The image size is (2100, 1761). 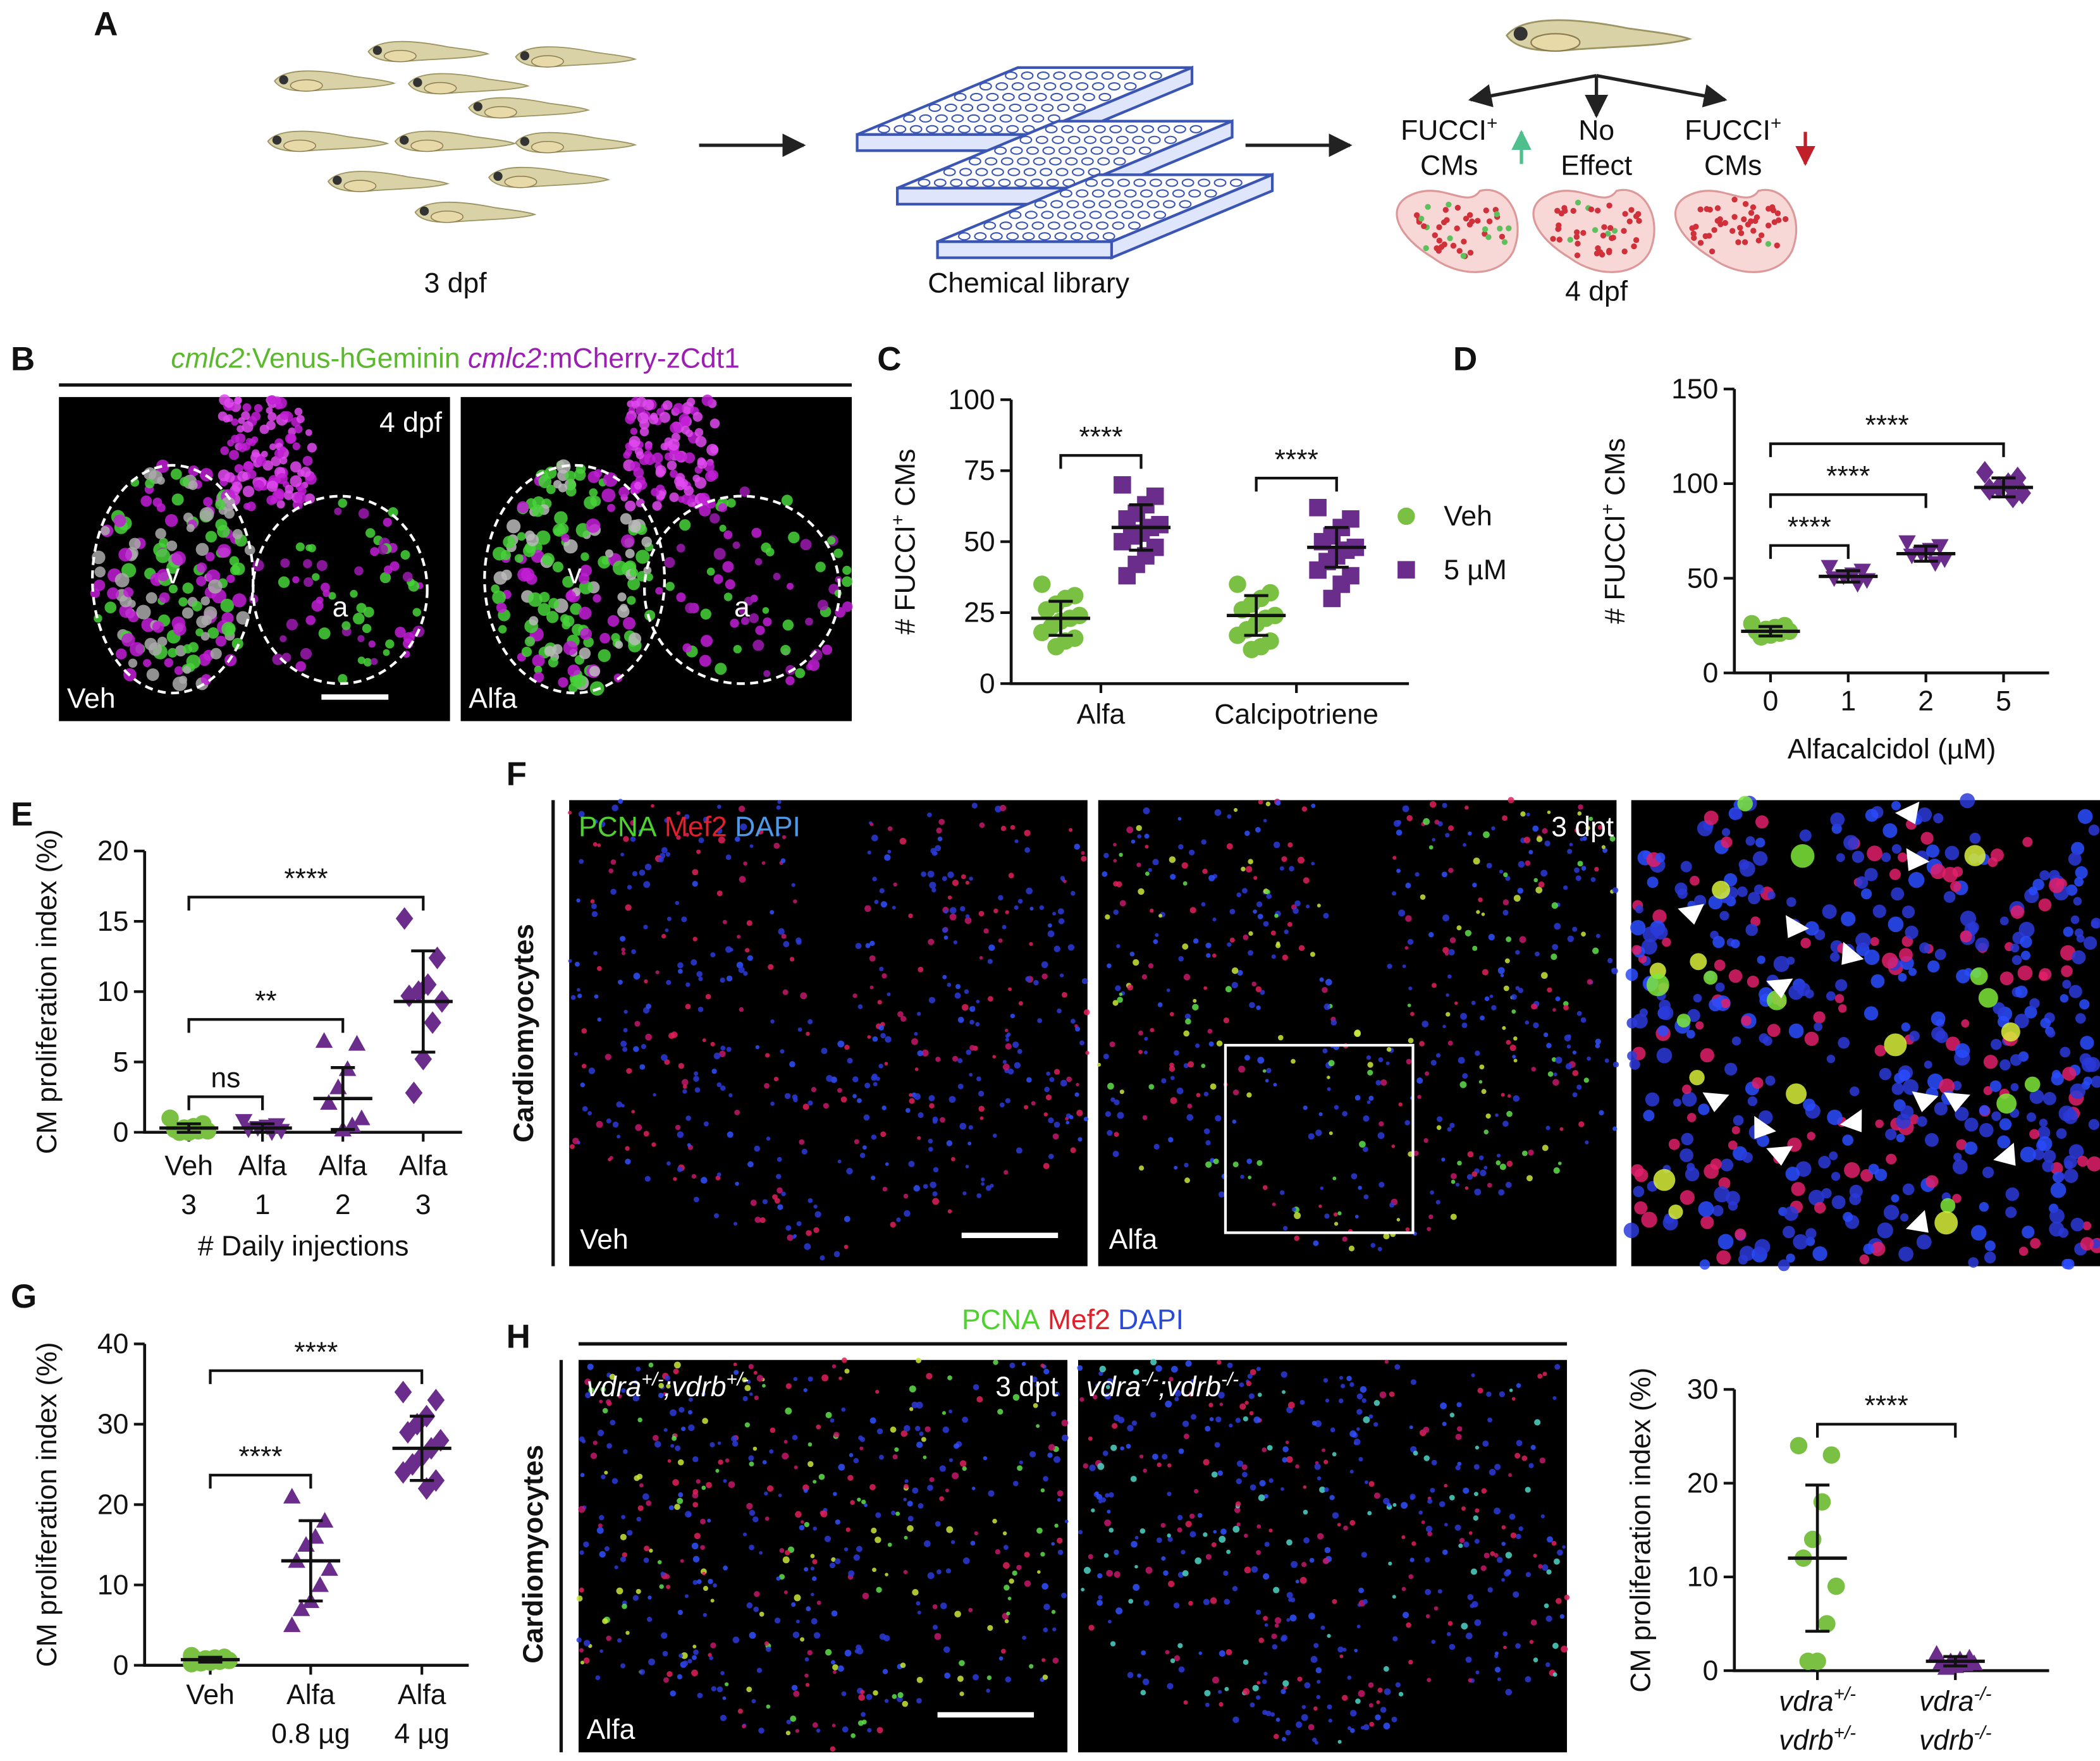 I want to click on label-part: CMs, so click(x=905, y=482).